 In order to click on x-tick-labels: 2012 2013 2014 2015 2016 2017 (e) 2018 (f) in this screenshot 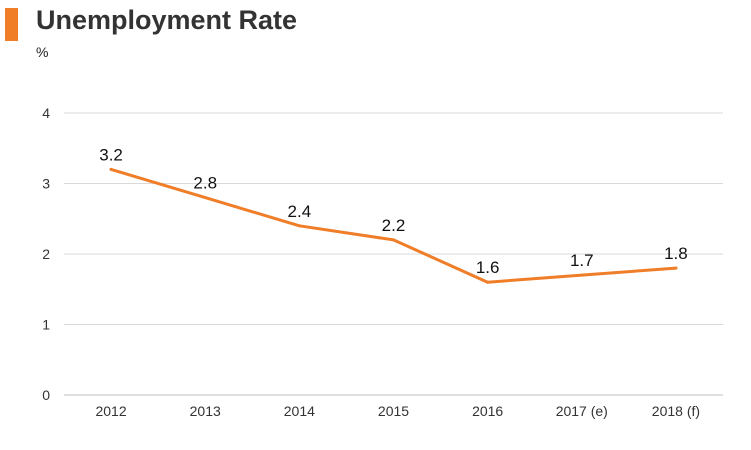, I will do `click(397, 411)`.